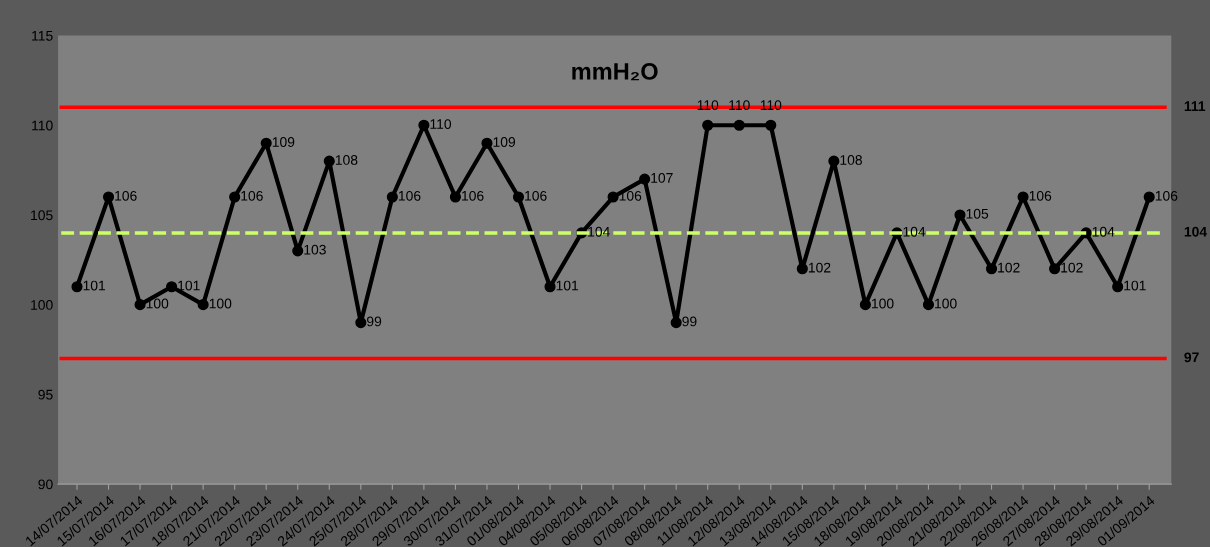 This screenshot has height=547, width=1210. What do you see at coordinates (1195, 106) in the screenshot?
I see `ref-line-label: 111` at bounding box center [1195, 106].